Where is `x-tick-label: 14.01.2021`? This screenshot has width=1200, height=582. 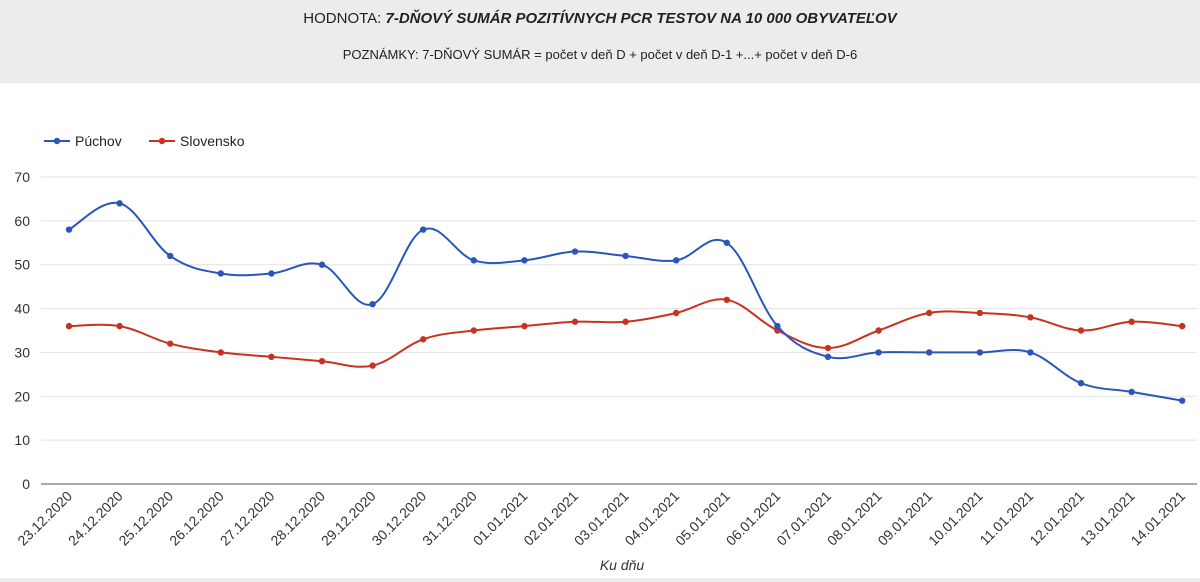 x-tick-label: 14.01.2021 is located at coordinates (1157, 518).